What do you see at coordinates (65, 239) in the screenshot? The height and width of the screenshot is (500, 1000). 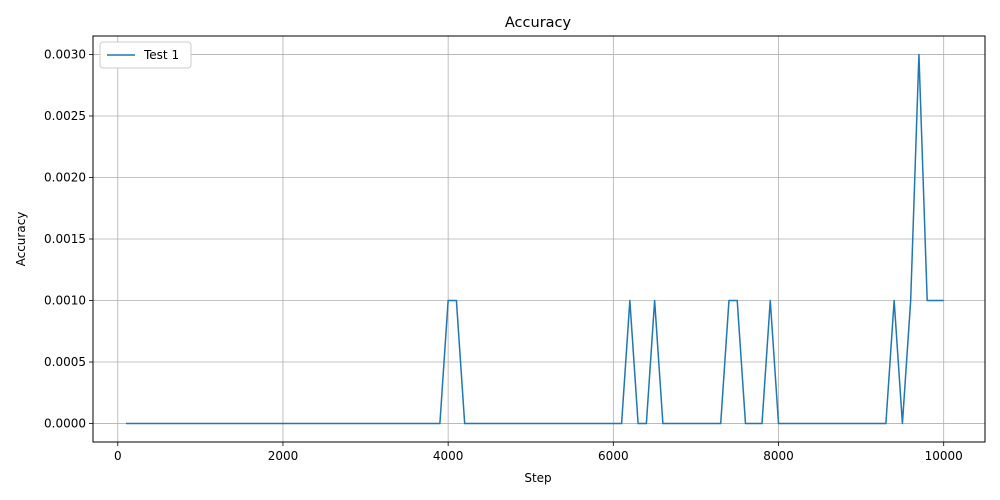 I see `y-tick-label: 0.0015` at bounding box center [65, 239].